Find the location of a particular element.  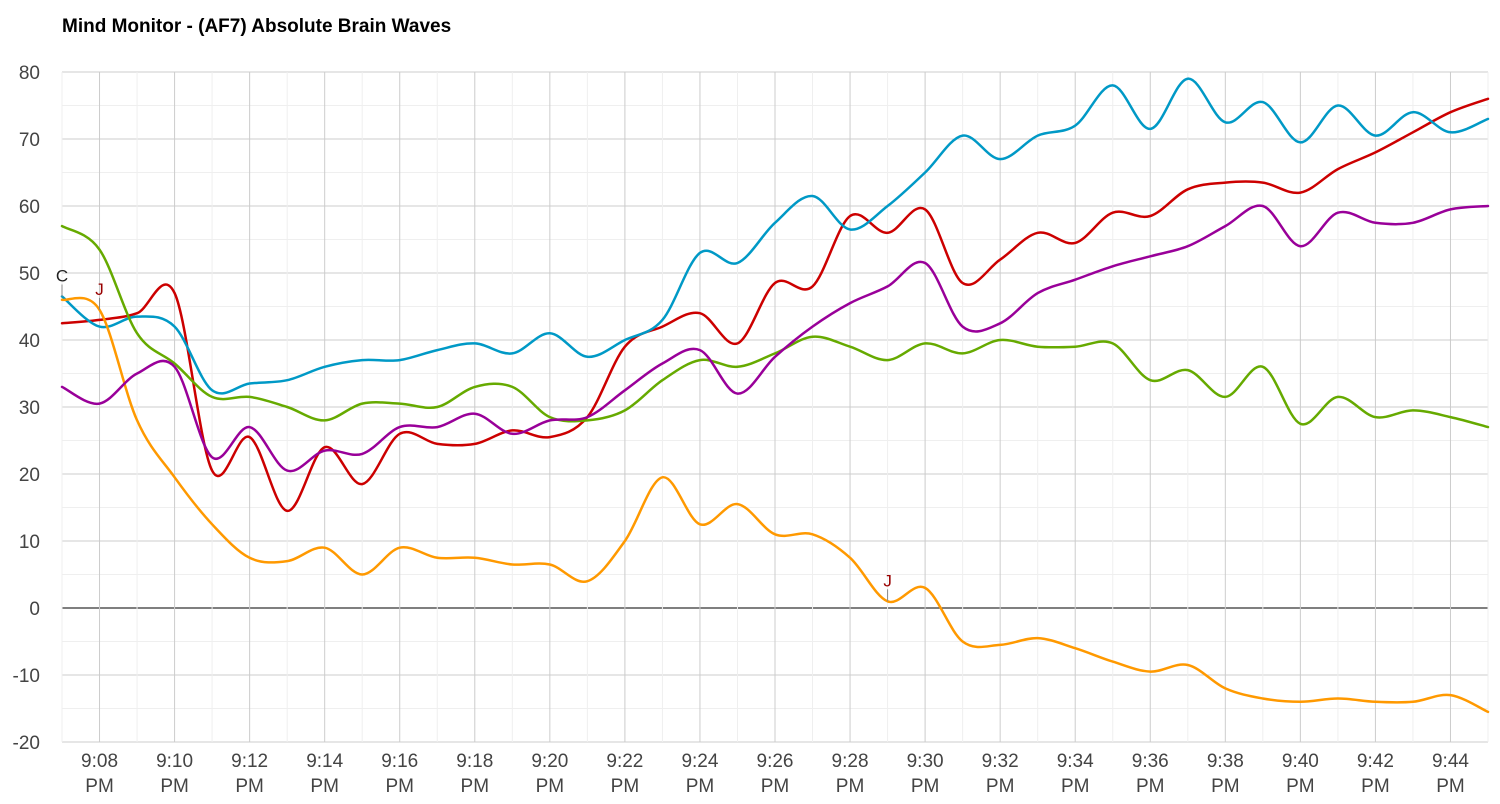

x-tick-label: 9:10 is located at coordinates (174, 761).